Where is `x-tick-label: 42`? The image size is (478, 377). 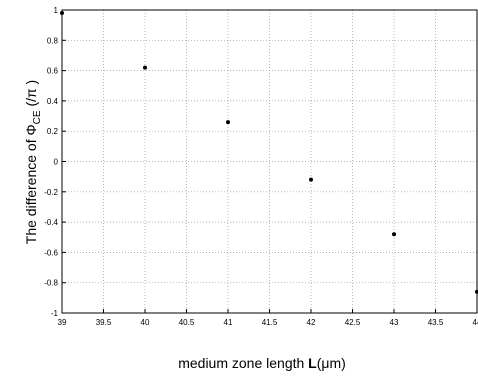 x-tick-label: 42 is located at coordinates (311, 322).